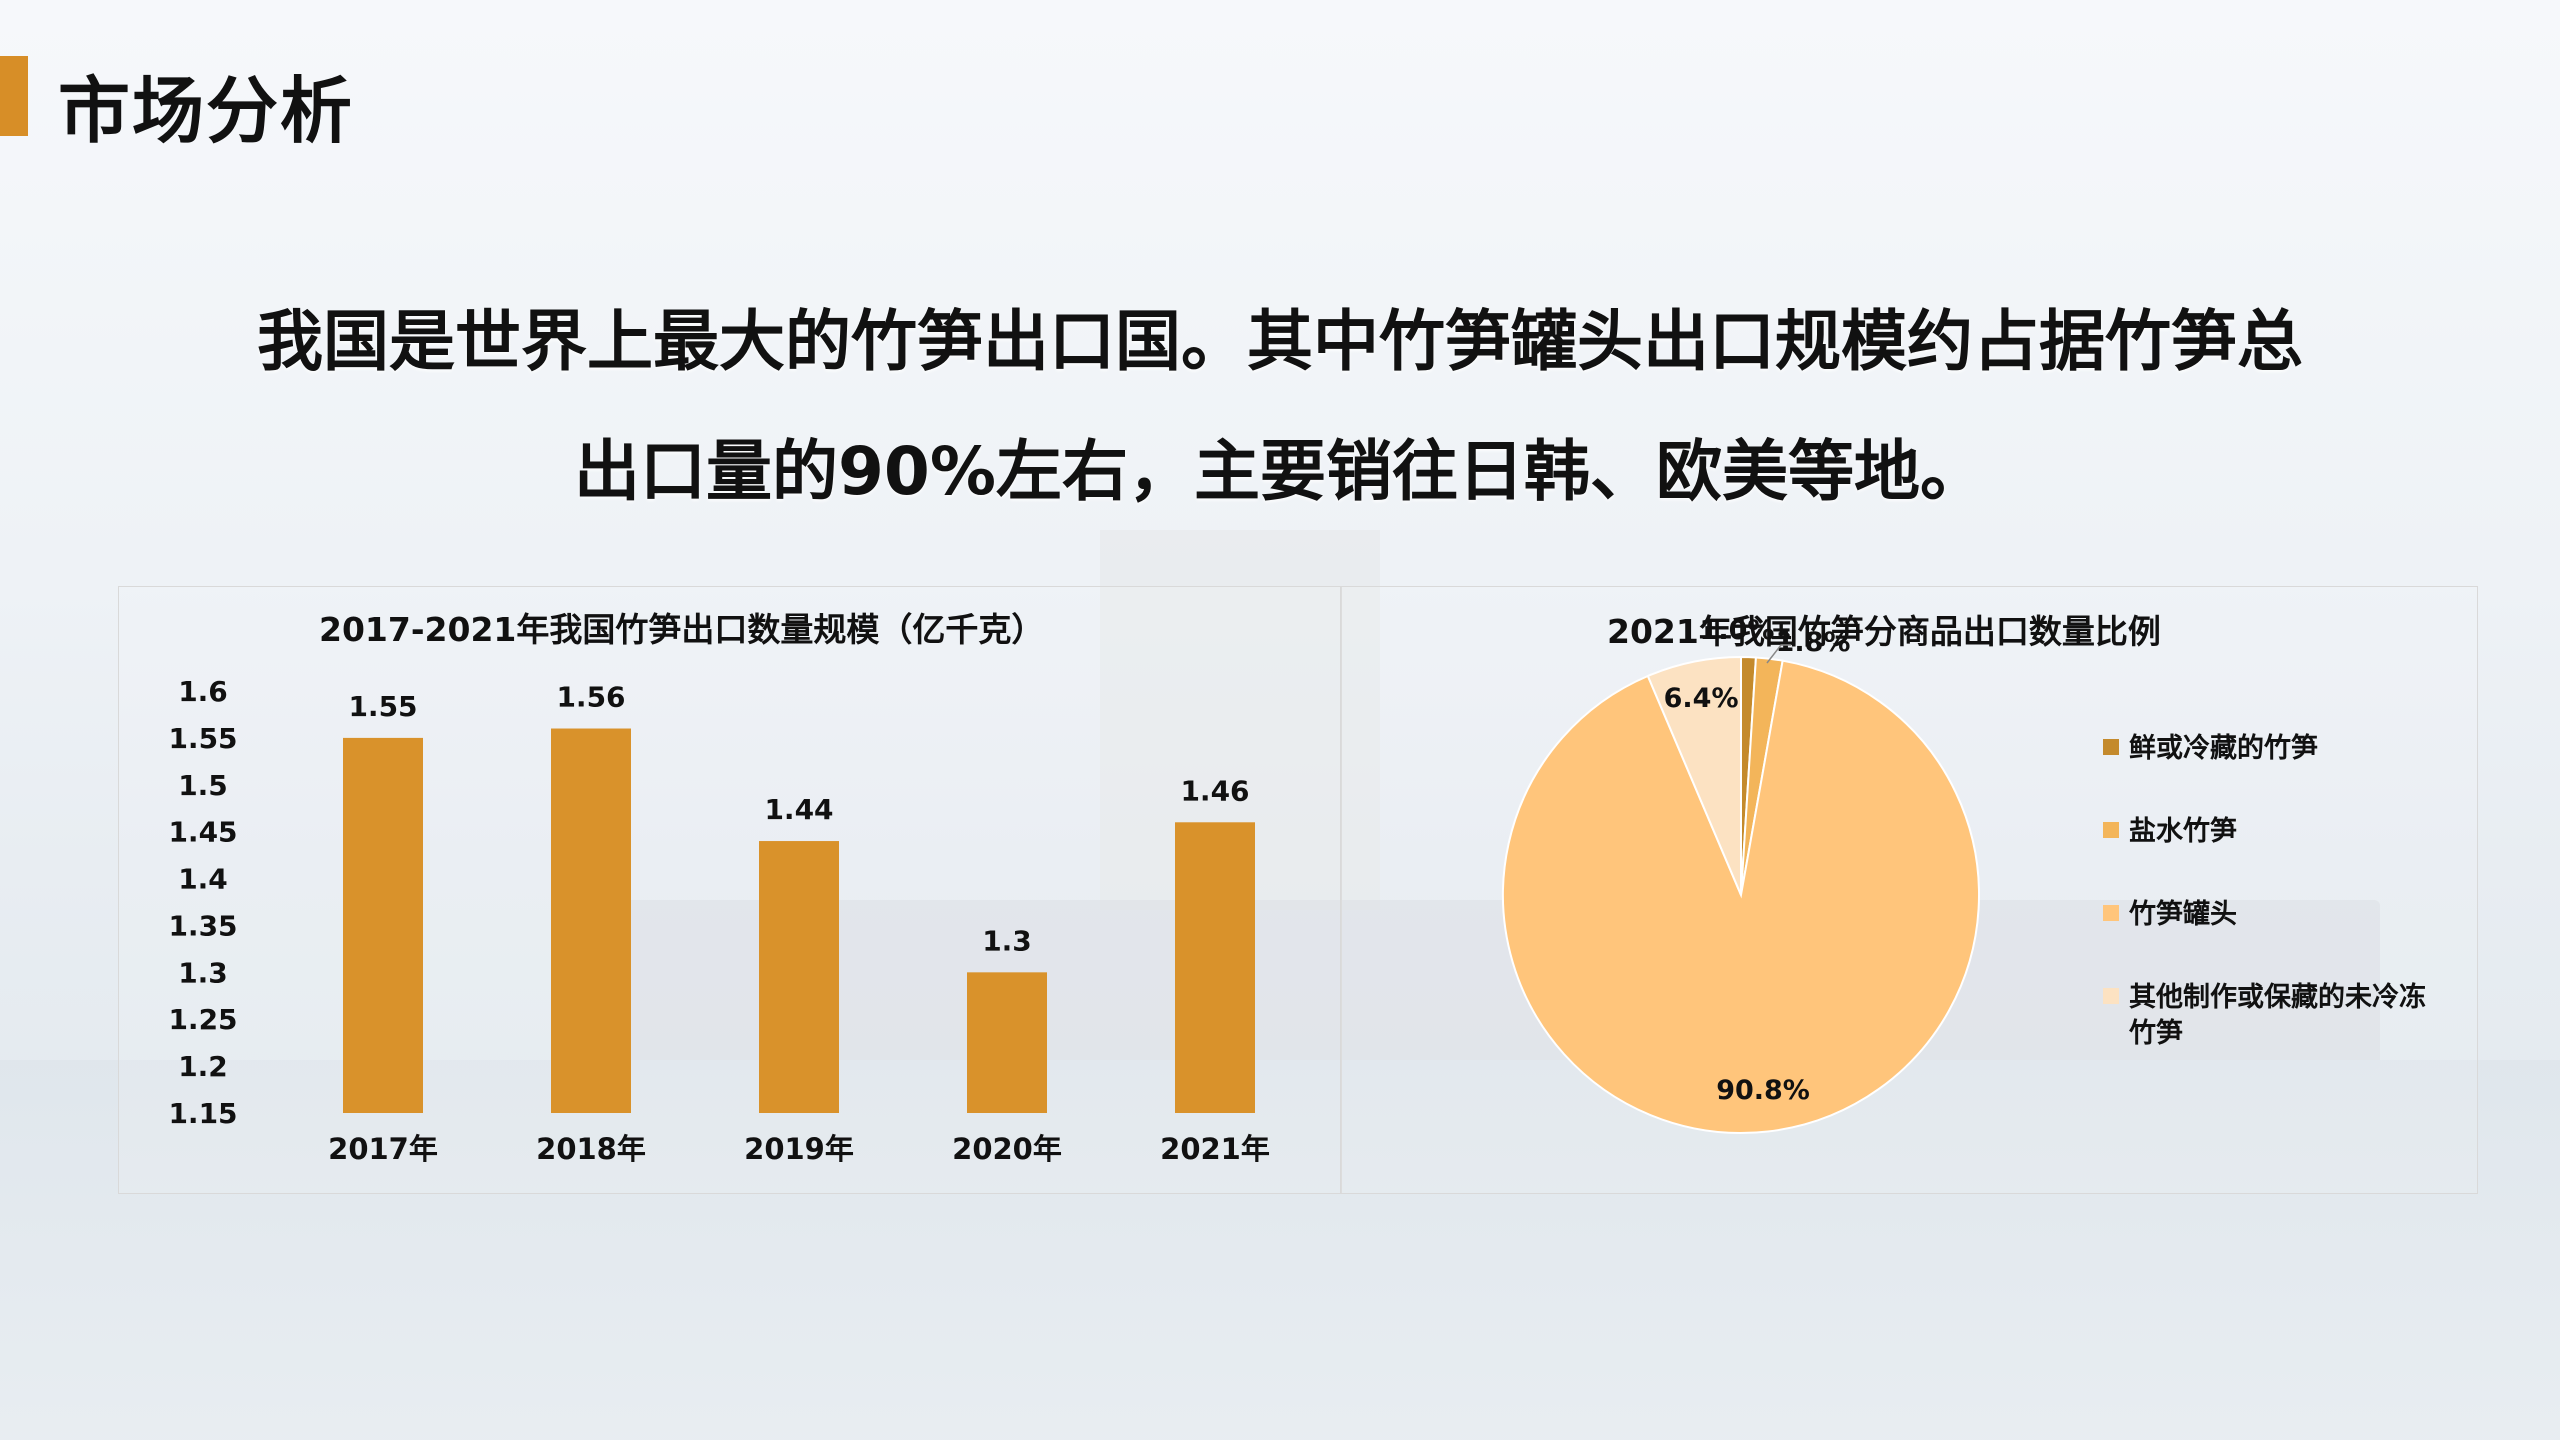 The image size is (2560, 1440). I want to click on y-tick-label: 1.15, so click(202, 1113).